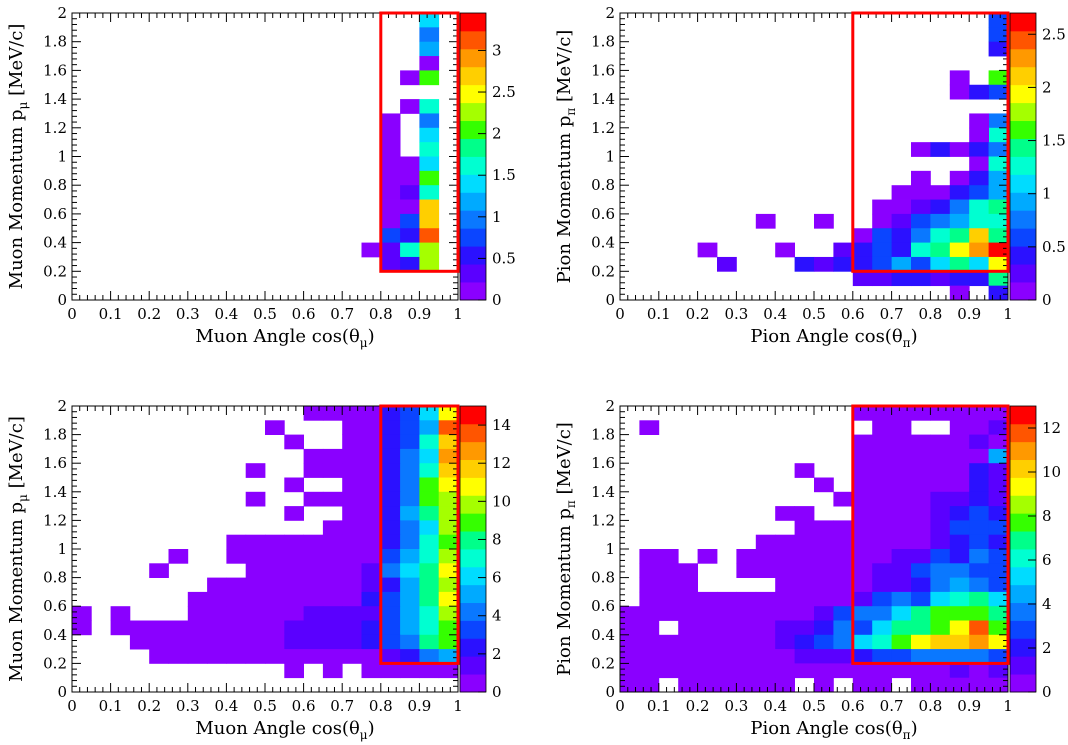 The width and height of the screenshot is (1068, 745). Describe the element at coordinates (564, 200) in the screenshot. I see `y-axis-title-main: Pion Momentum p` at that location.